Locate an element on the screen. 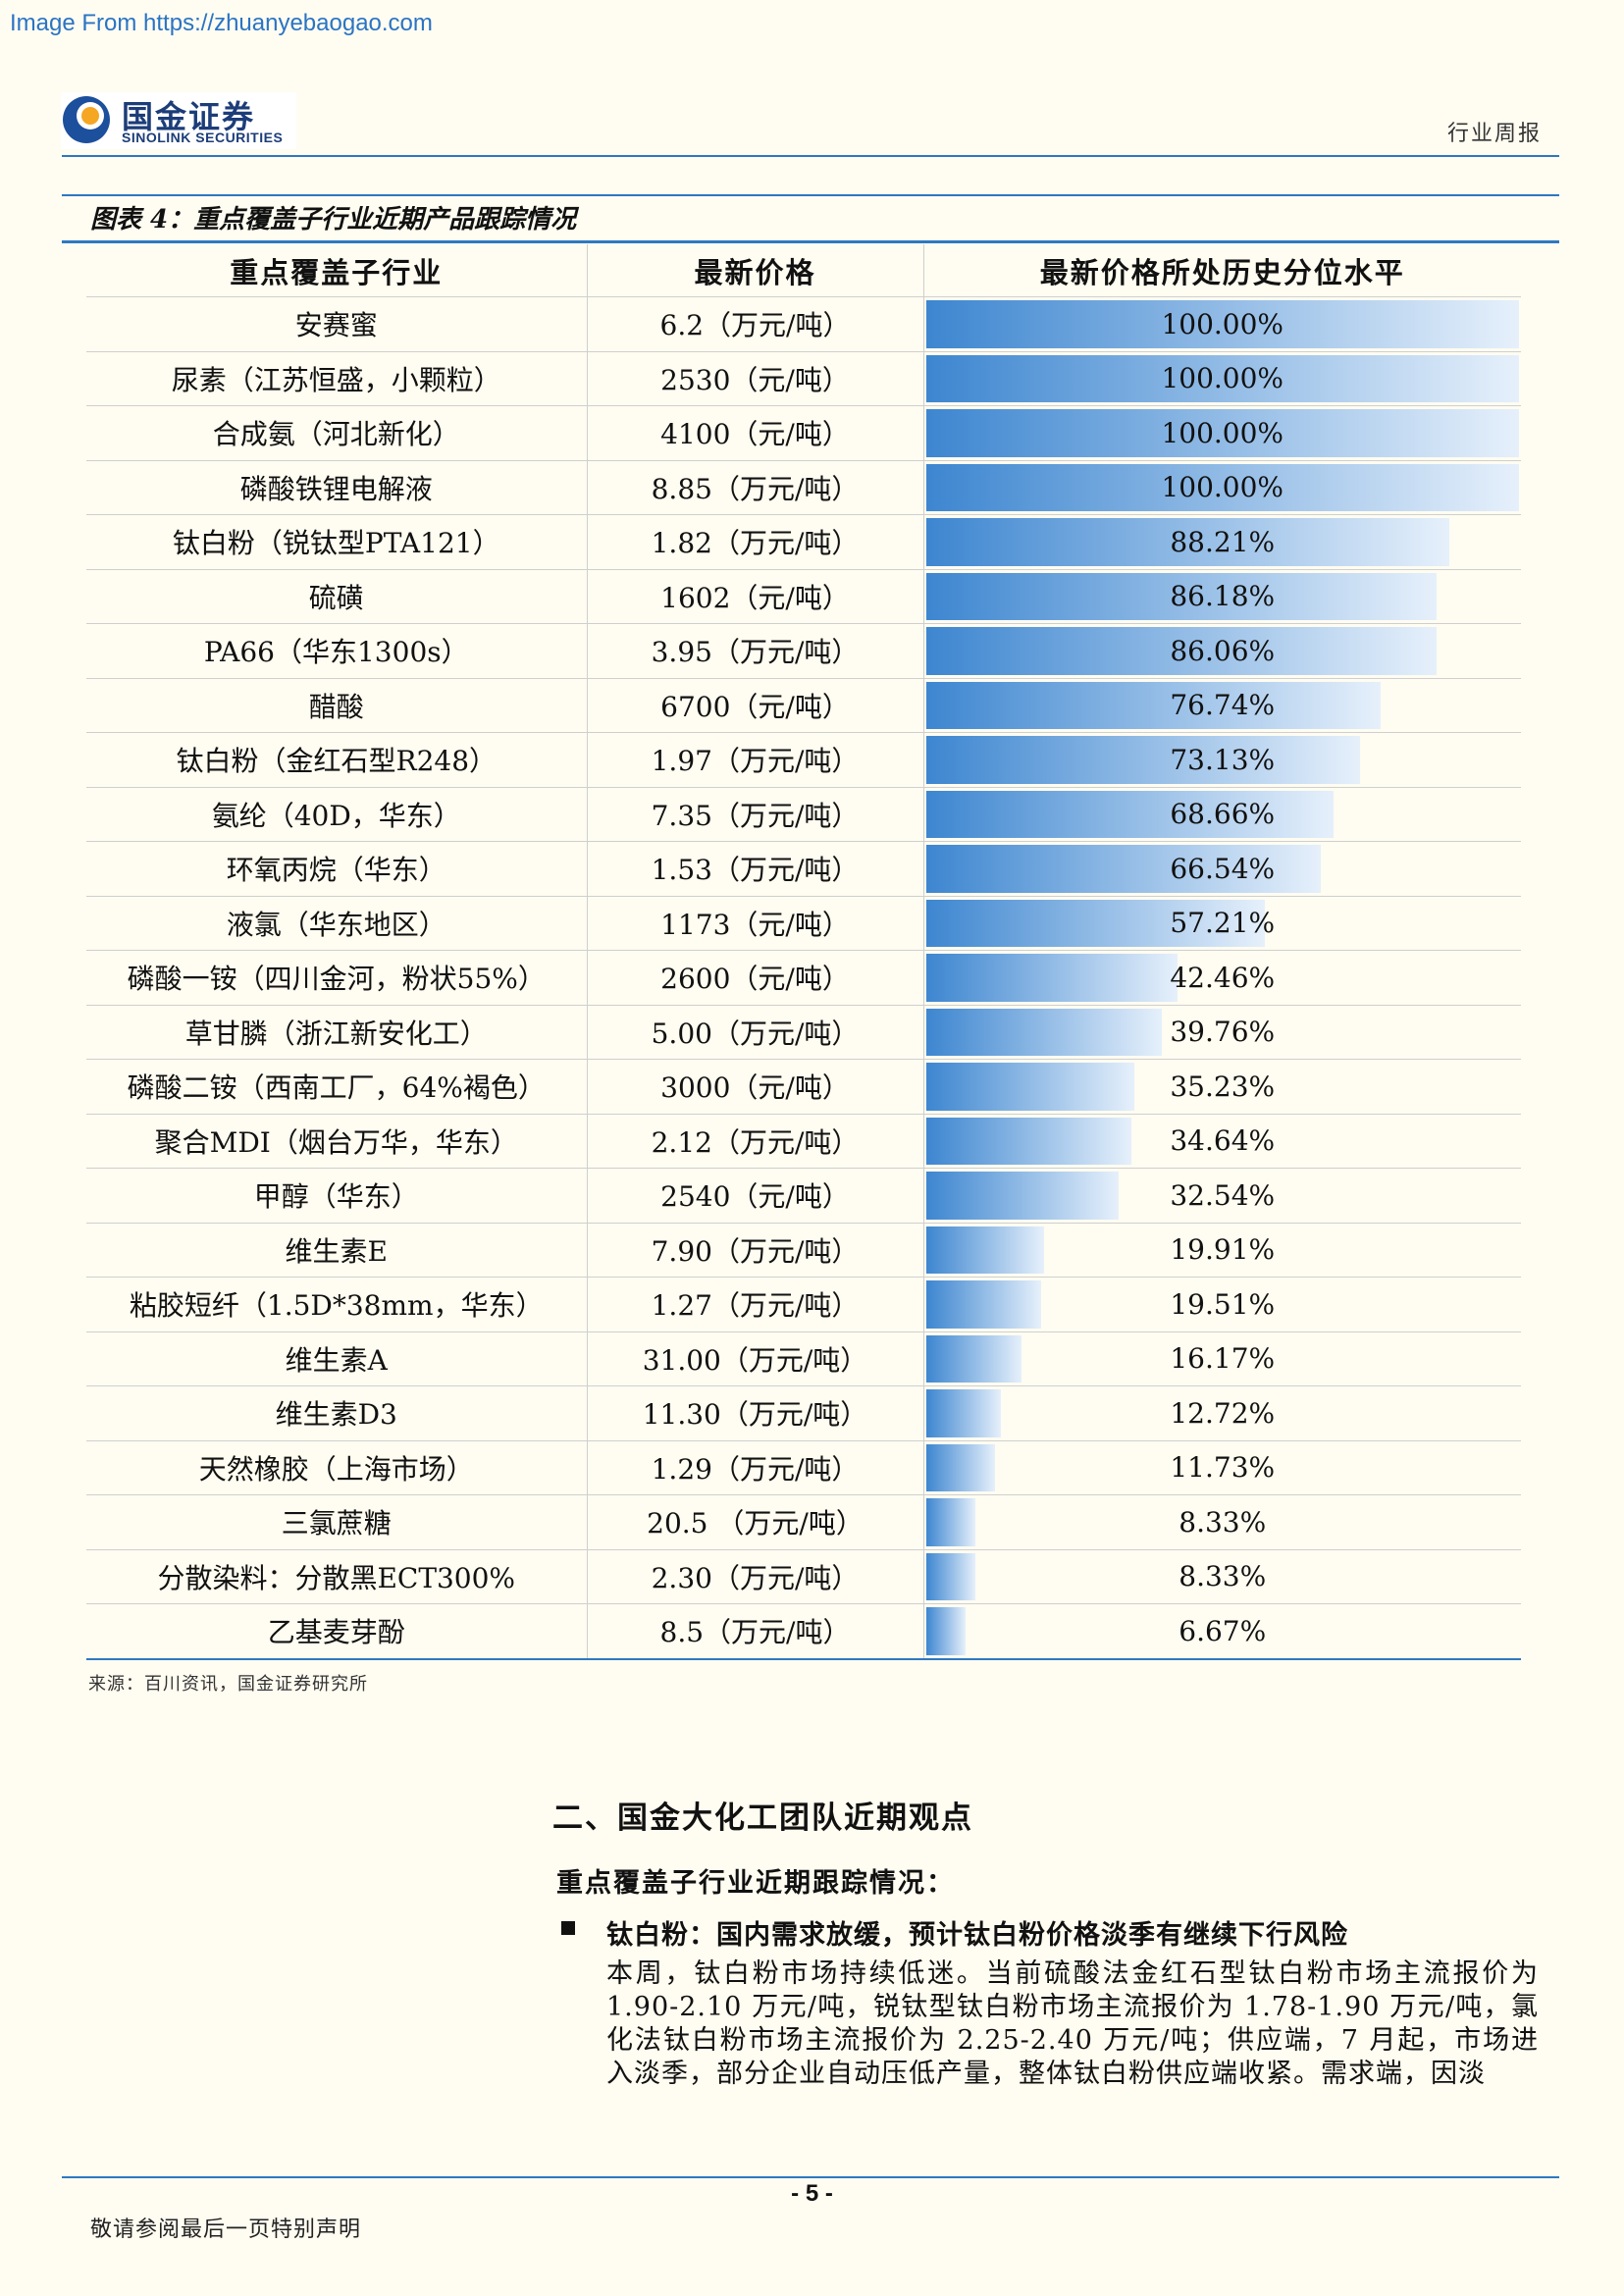 Image resolution: width=1624 pixels, height=2296 pixels. document-type: 行业周报 is located at coordinates (1494, 134).